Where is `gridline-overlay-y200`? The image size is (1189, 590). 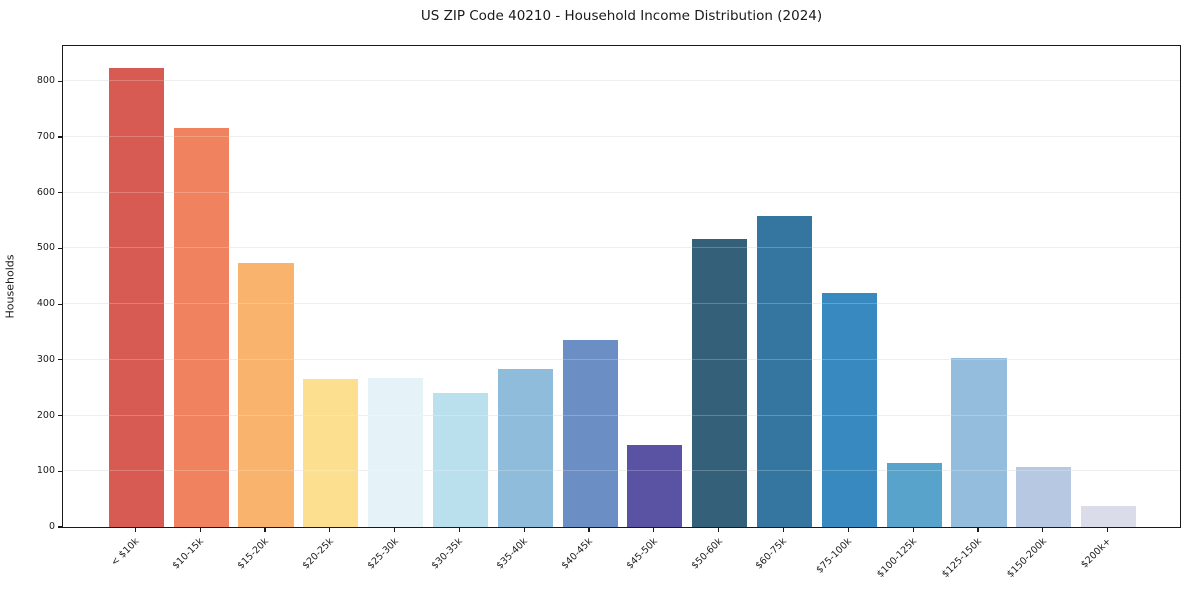 gridline-overlay-y200 is located at coordinates (621, 415).